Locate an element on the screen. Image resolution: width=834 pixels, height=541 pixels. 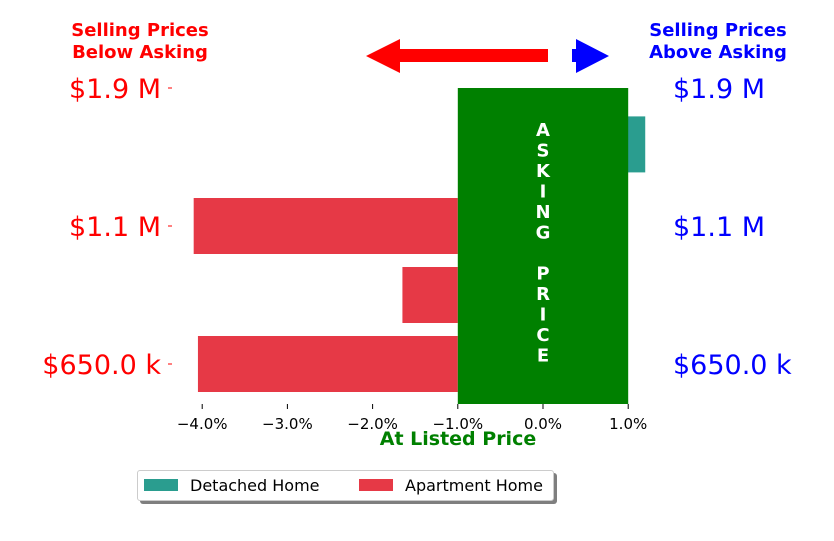
legend-swatch-apartment is located at coordinates (376, 484).